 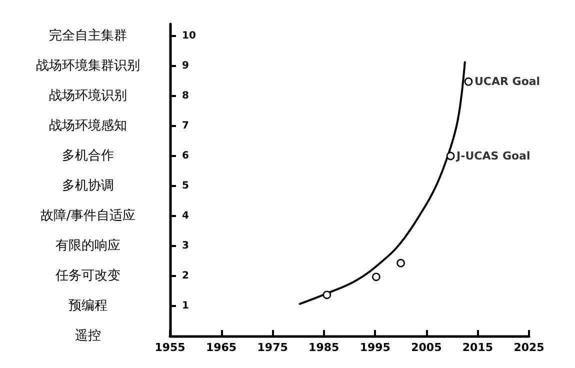 What do you see at coordinates (221, 347) in the screenshot?
I see `x-tick-label: 1965` at bounding box center [221, 347].